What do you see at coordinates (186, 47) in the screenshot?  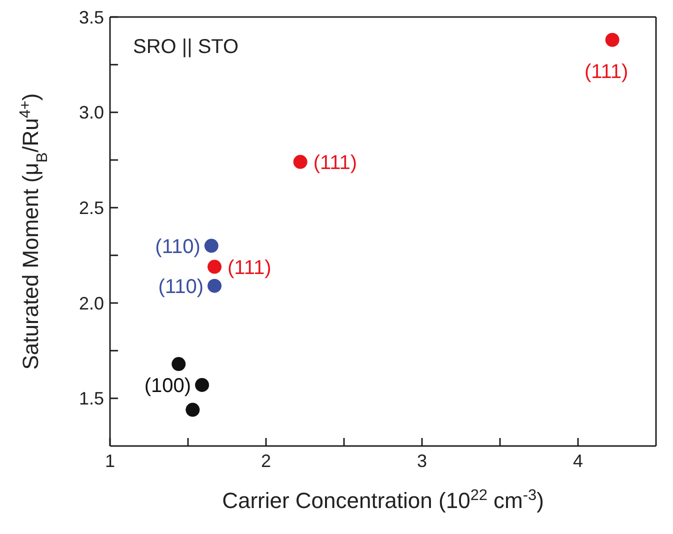 I see `annotation: SRO || STO` at bounding box center [186, 47].